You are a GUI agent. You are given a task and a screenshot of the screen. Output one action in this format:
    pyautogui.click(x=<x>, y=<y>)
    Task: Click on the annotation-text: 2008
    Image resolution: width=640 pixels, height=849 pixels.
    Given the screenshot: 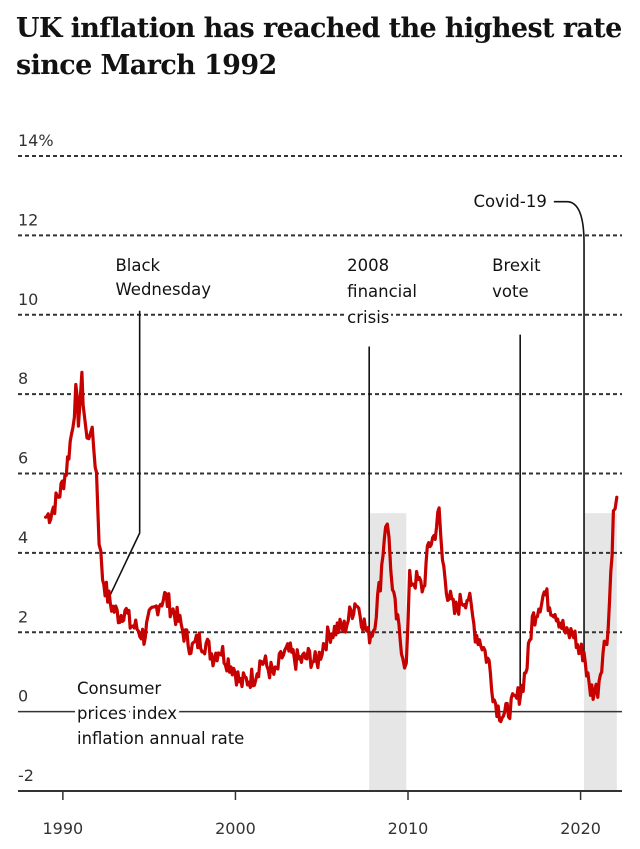 What is the action you would take?
    pyautogui.click(x=368, y=265)
    